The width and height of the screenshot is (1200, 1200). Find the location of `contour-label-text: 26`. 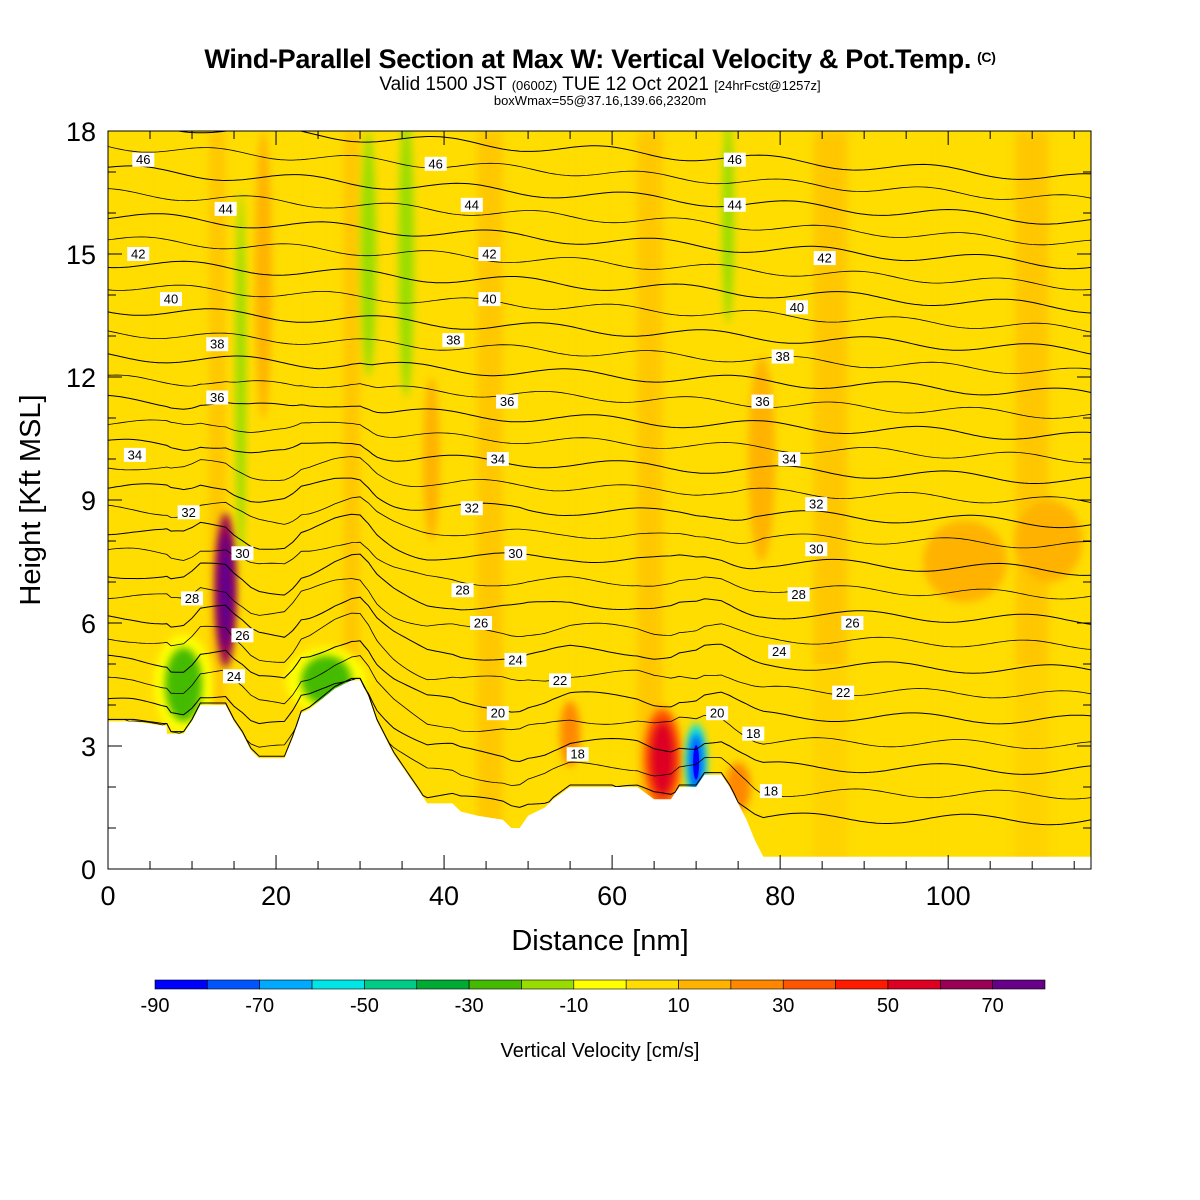

contour-label-text: 26 is located at coordinates (852, 623).